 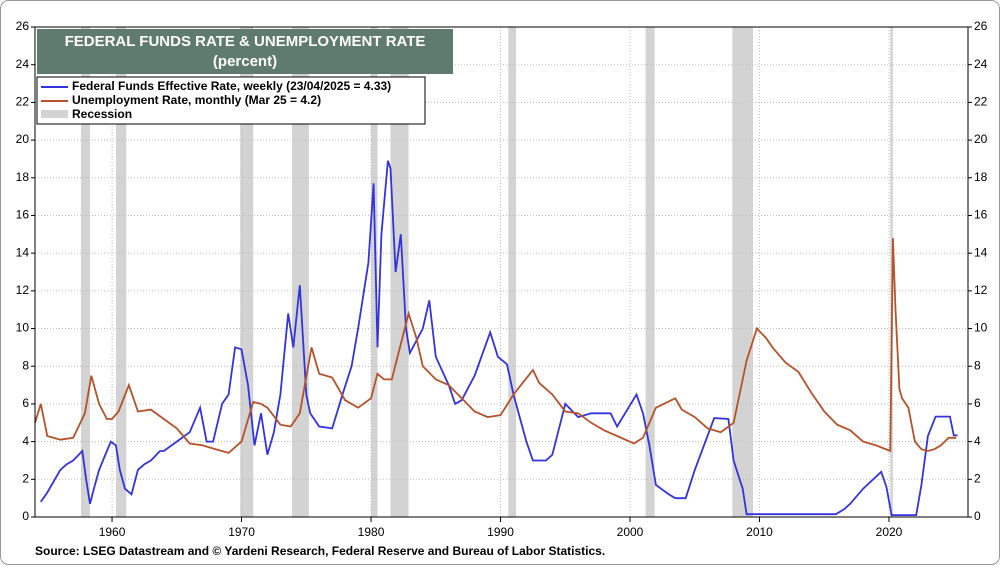 I want to click on y-tick-label: 18, so click(x=23, y=177).